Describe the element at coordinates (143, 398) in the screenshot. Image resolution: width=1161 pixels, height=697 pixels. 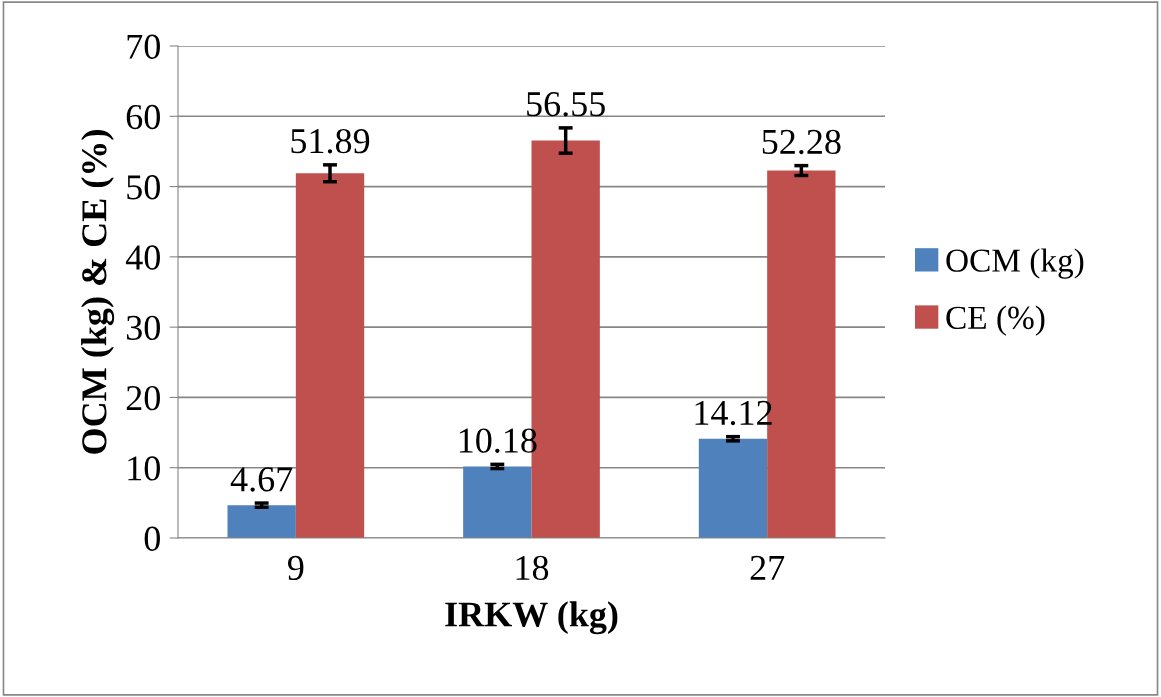
I see `y-tick-label: 20` at that location.